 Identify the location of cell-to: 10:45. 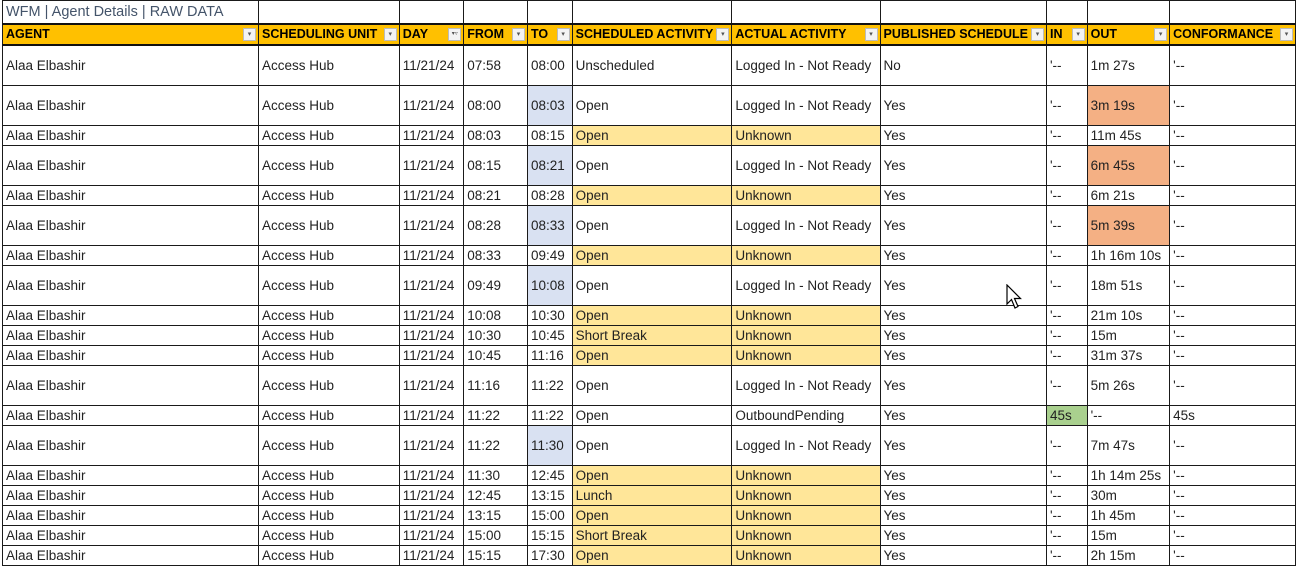
(549, 335).